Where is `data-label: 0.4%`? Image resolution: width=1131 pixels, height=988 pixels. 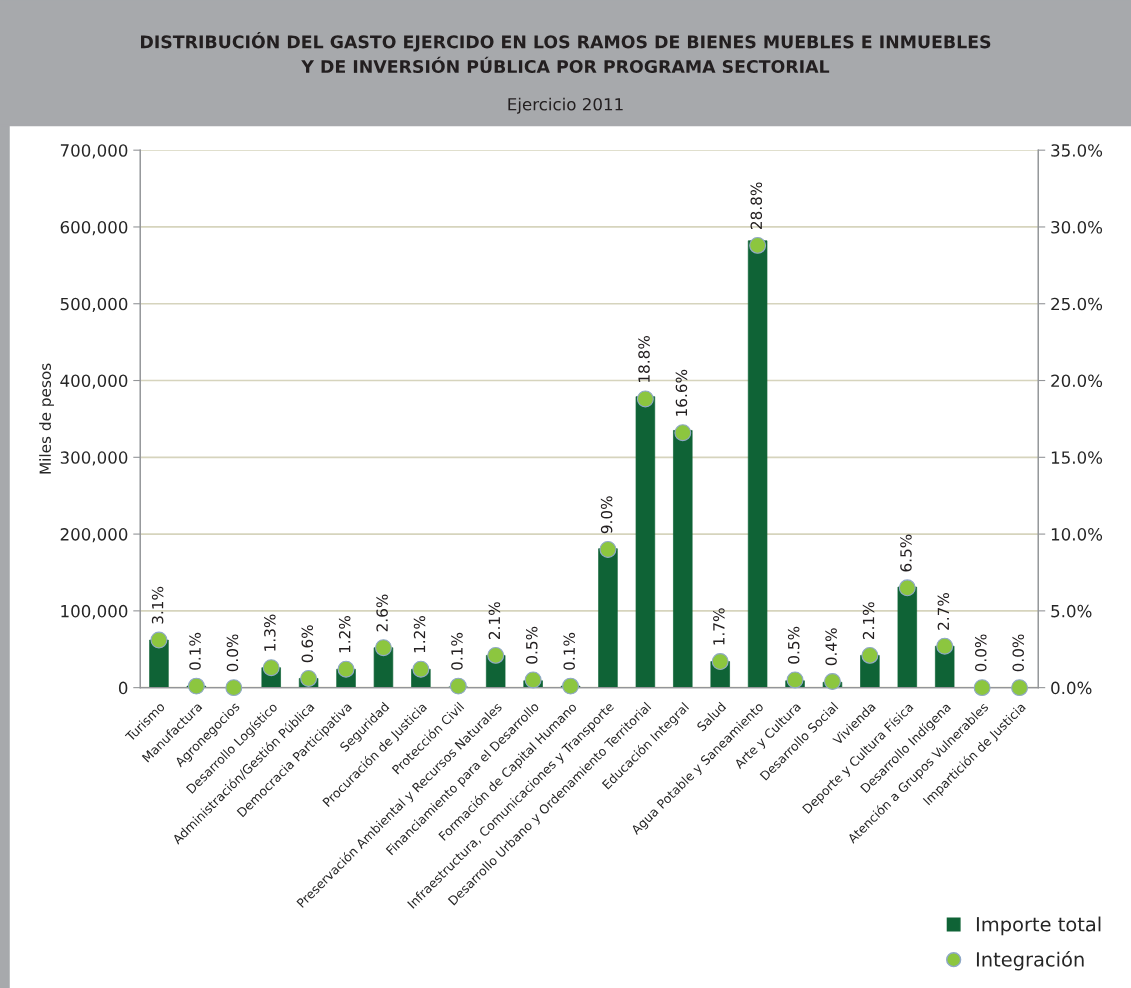 data-label: 0.4% is located at coordinates (831, 647).